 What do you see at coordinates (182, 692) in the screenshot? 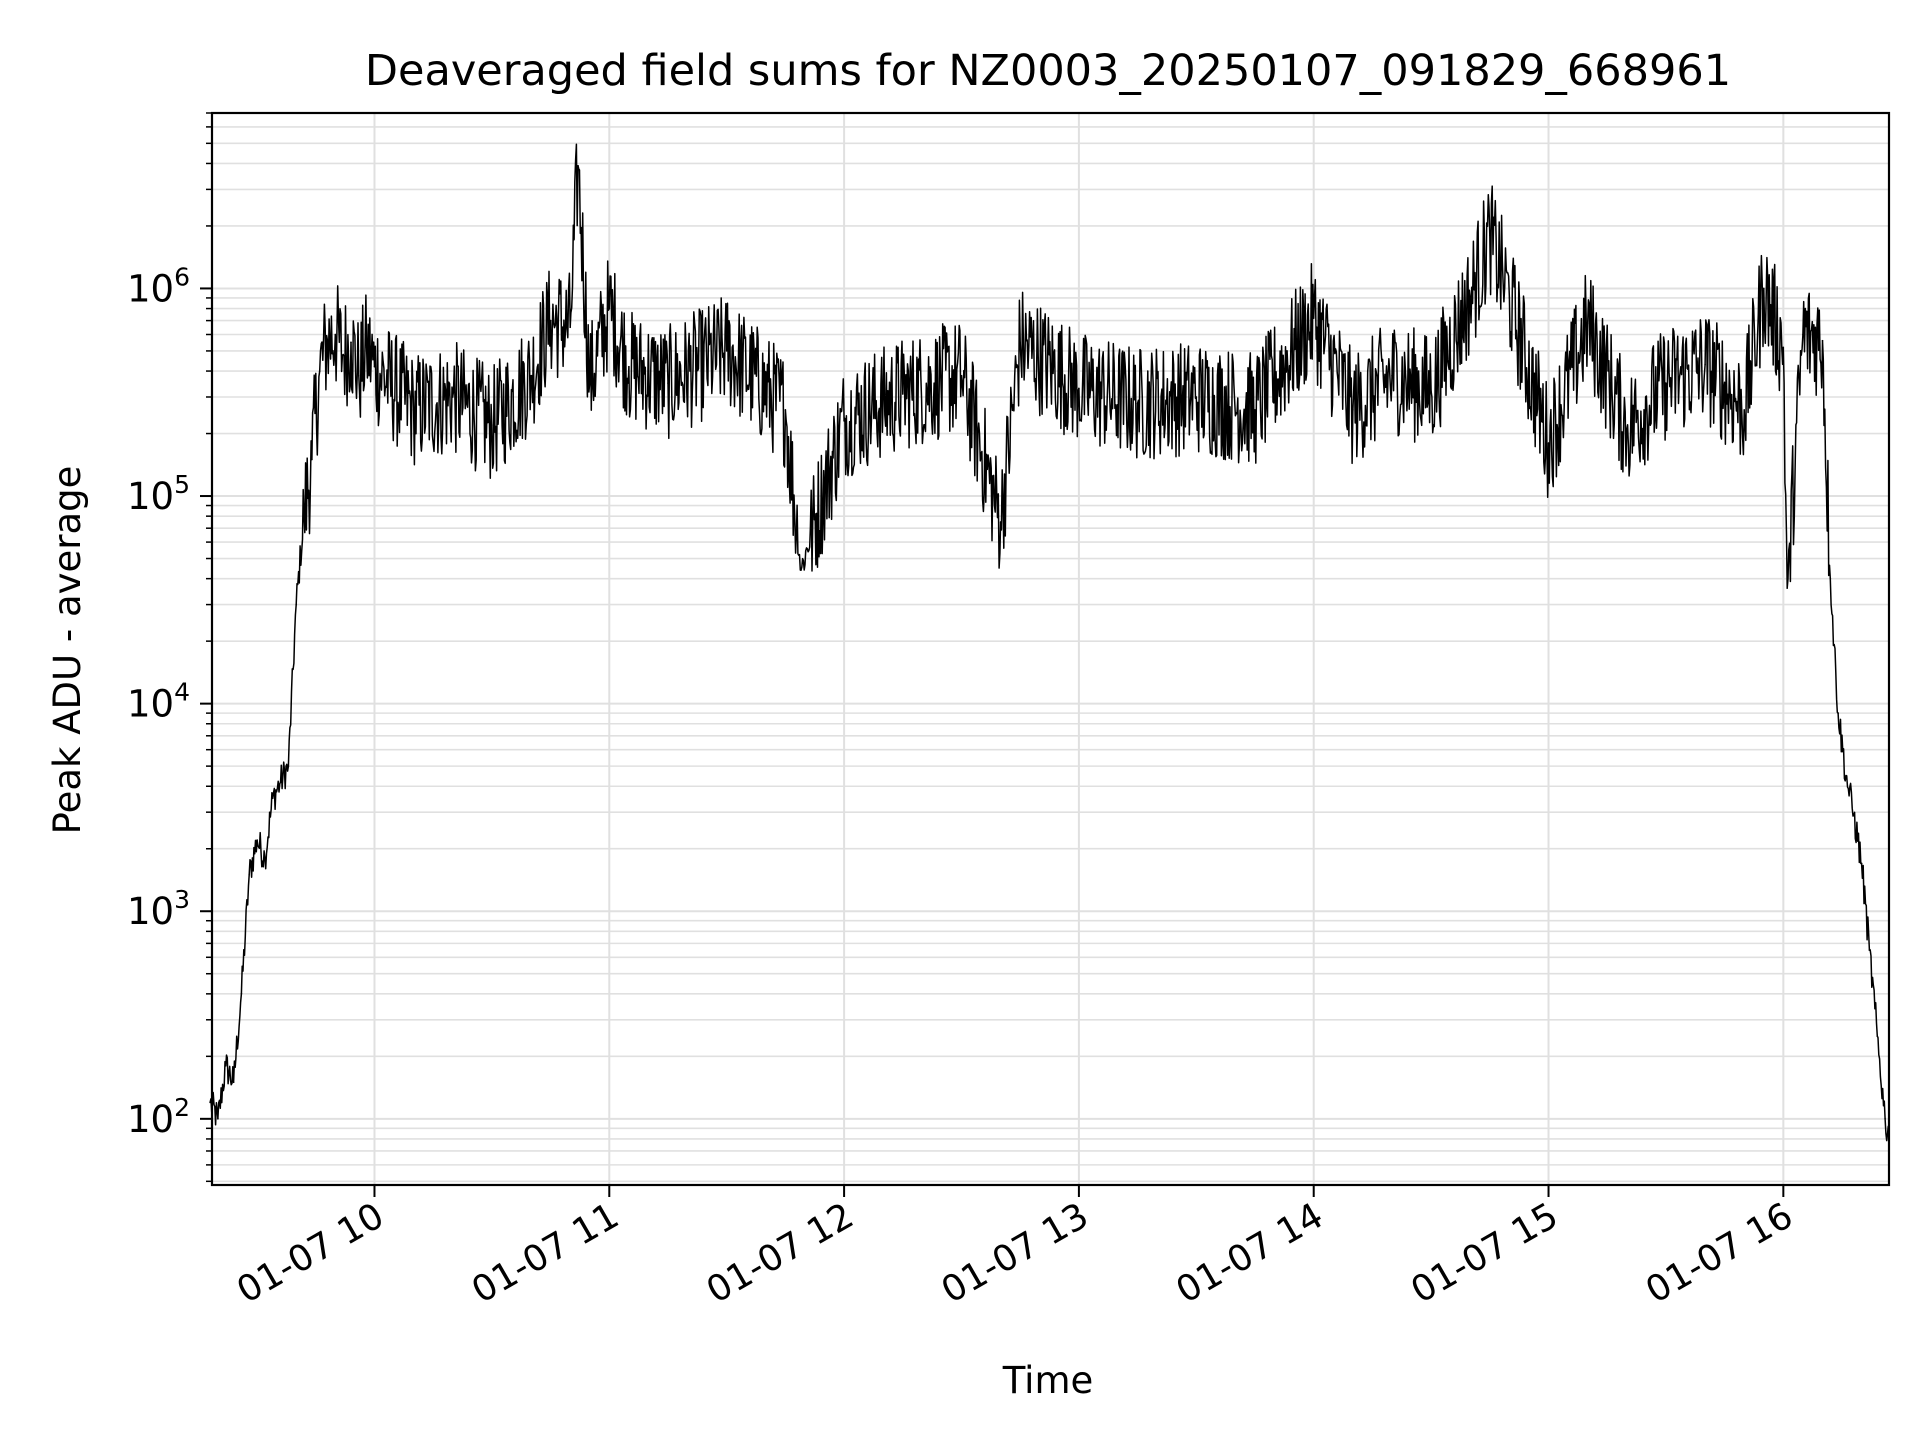
I see `y-tick-exponent: 4` at bounding box center [182, 692].